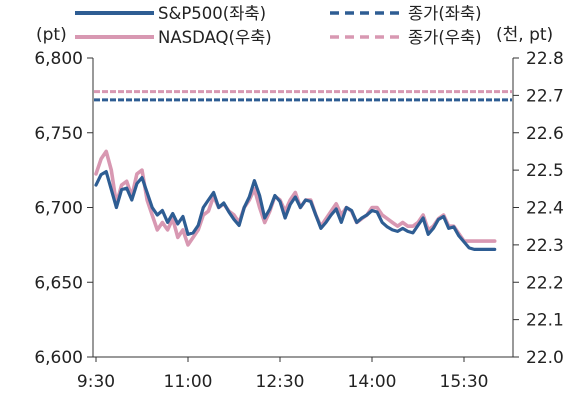  Describe the element at coordinates (215, 37) in the screenshot. I see `legend-nasdaq-label: NASDAQ(우축)` at that location.